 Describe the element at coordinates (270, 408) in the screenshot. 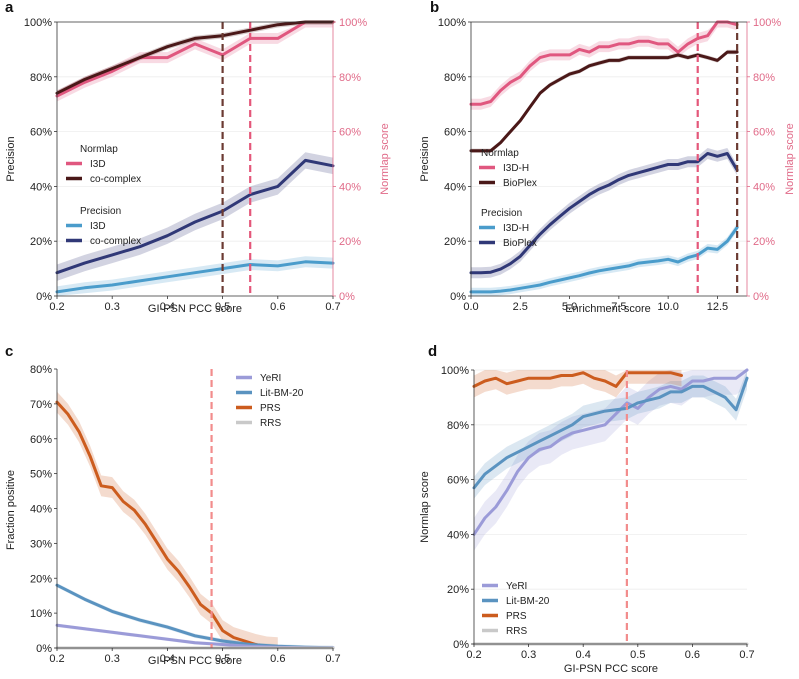

I see `panel-c-legend-label: PRS` at that location.